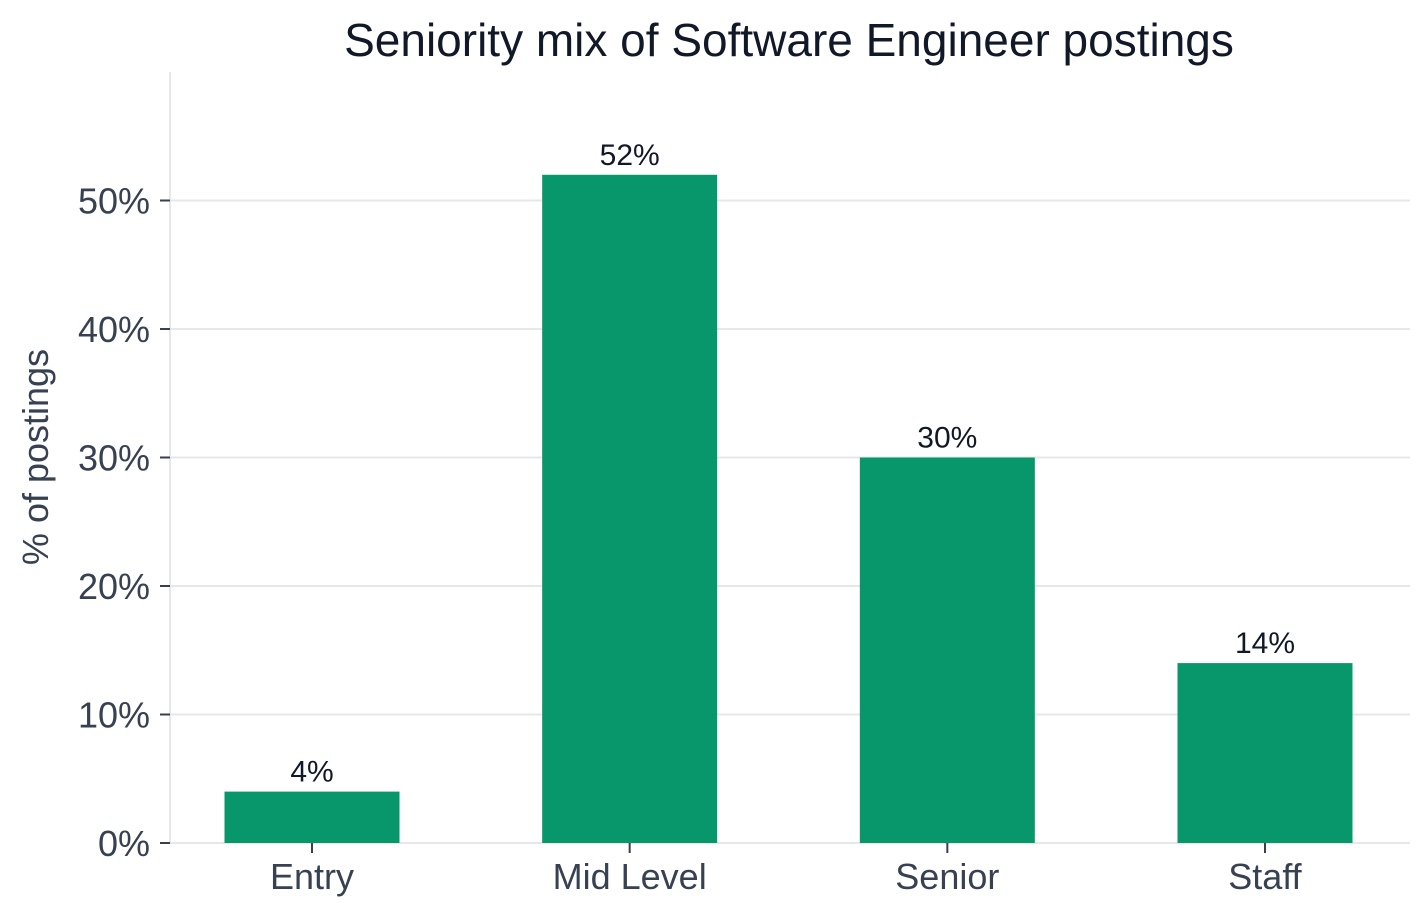 The width and height of the screenshot is (1428, 923). I want to click on bar-staff, so click(1265, 753).